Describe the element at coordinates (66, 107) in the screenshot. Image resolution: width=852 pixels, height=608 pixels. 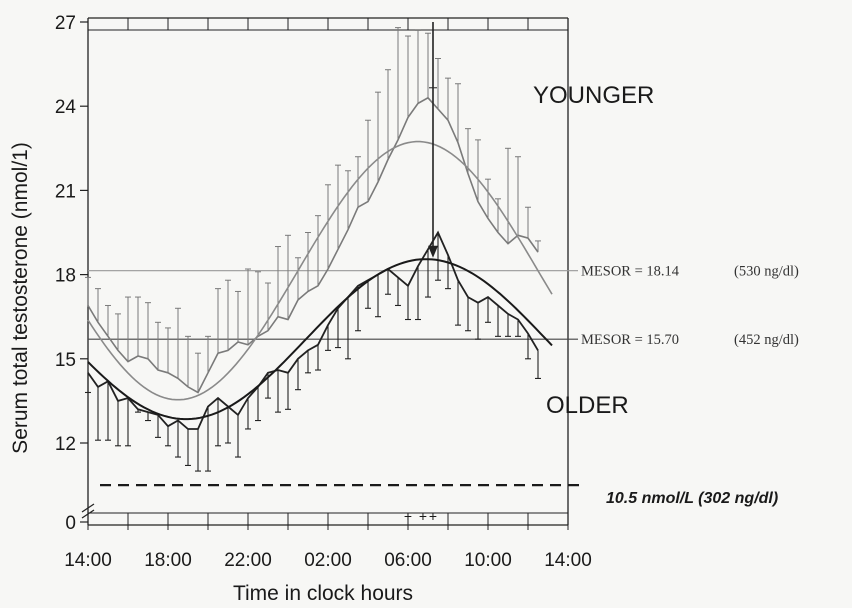
I see `y-tick-label: 24` at that location.